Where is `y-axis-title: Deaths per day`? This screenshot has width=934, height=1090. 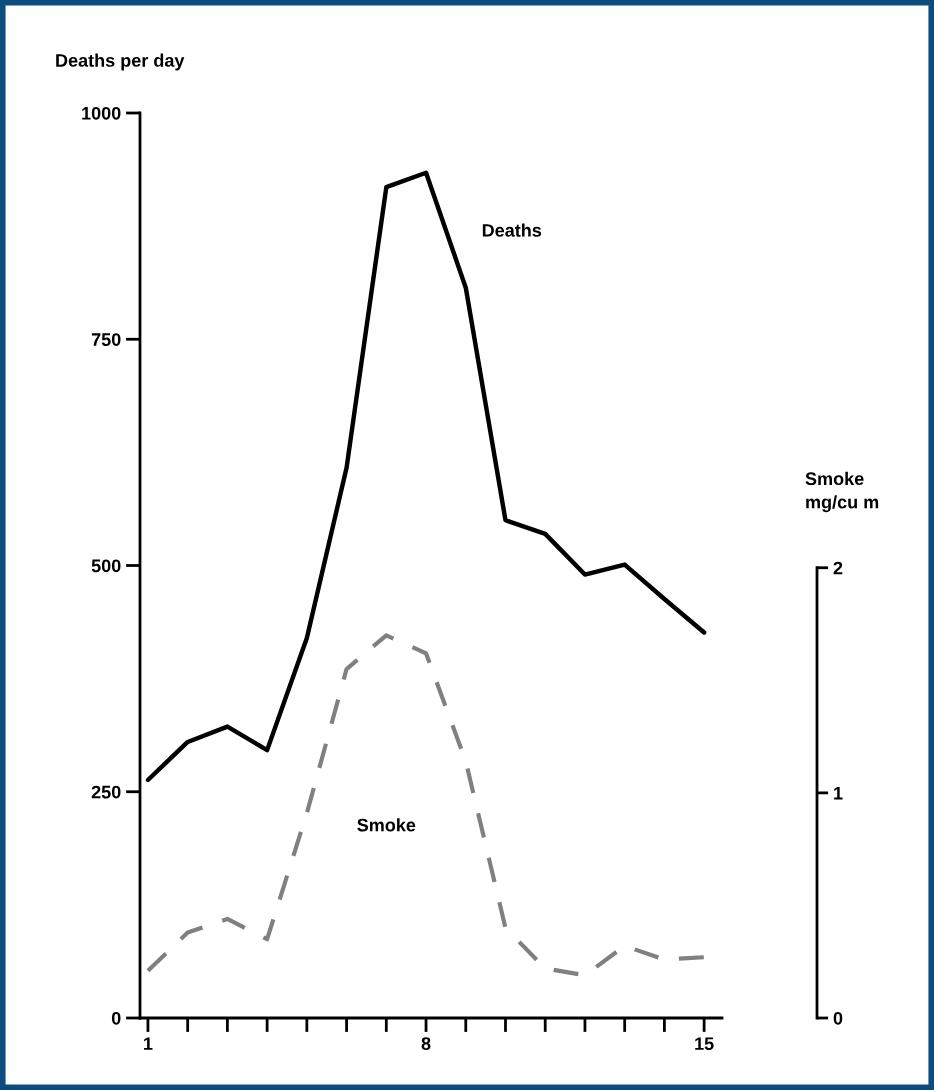
y-axis-title: Deaths per day is located at coordinates (120, 62).